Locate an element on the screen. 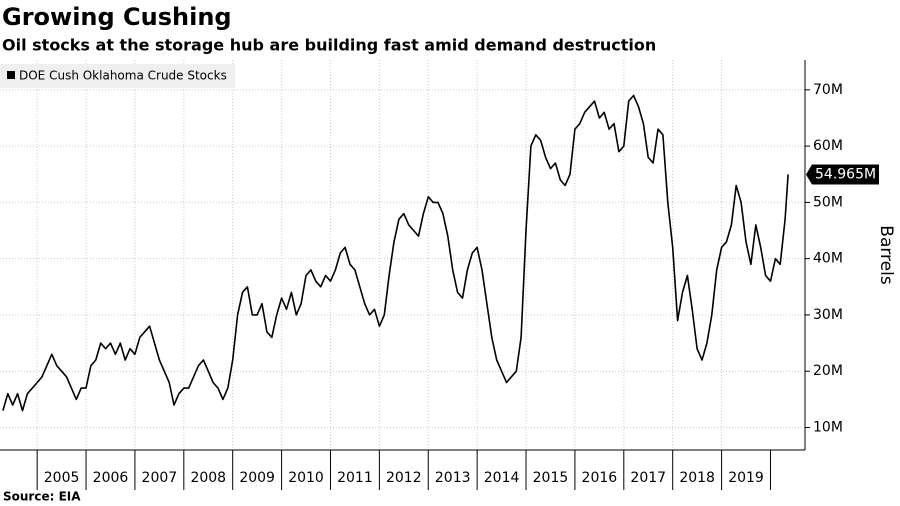  annotation-box is located at coordinates (842, 174).